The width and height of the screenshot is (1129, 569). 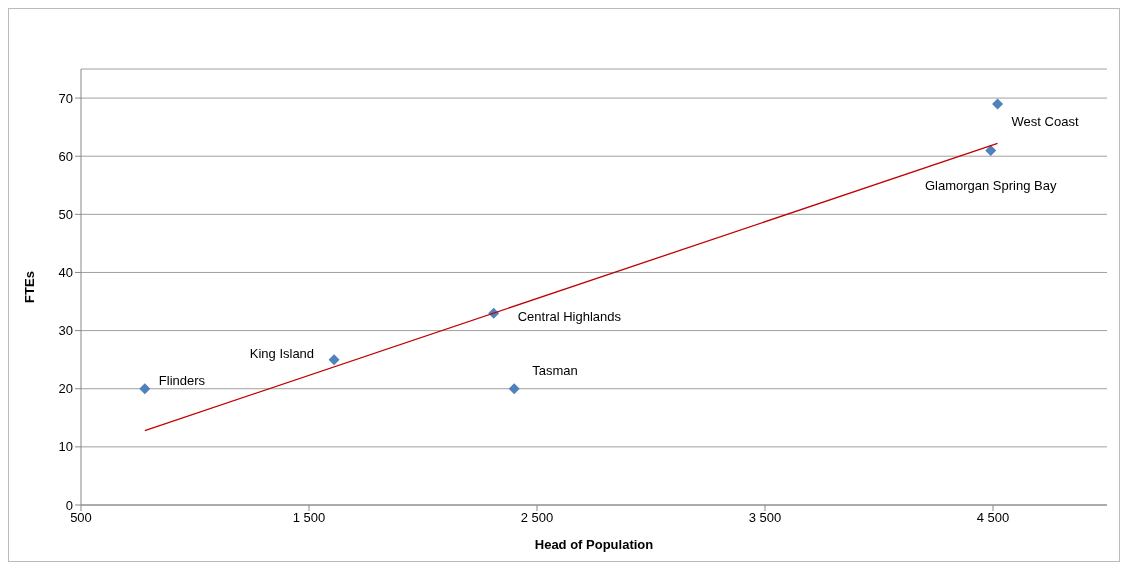 I want to click on annotation: Glamorgan Spring Bay, so click(x=990, y=186).